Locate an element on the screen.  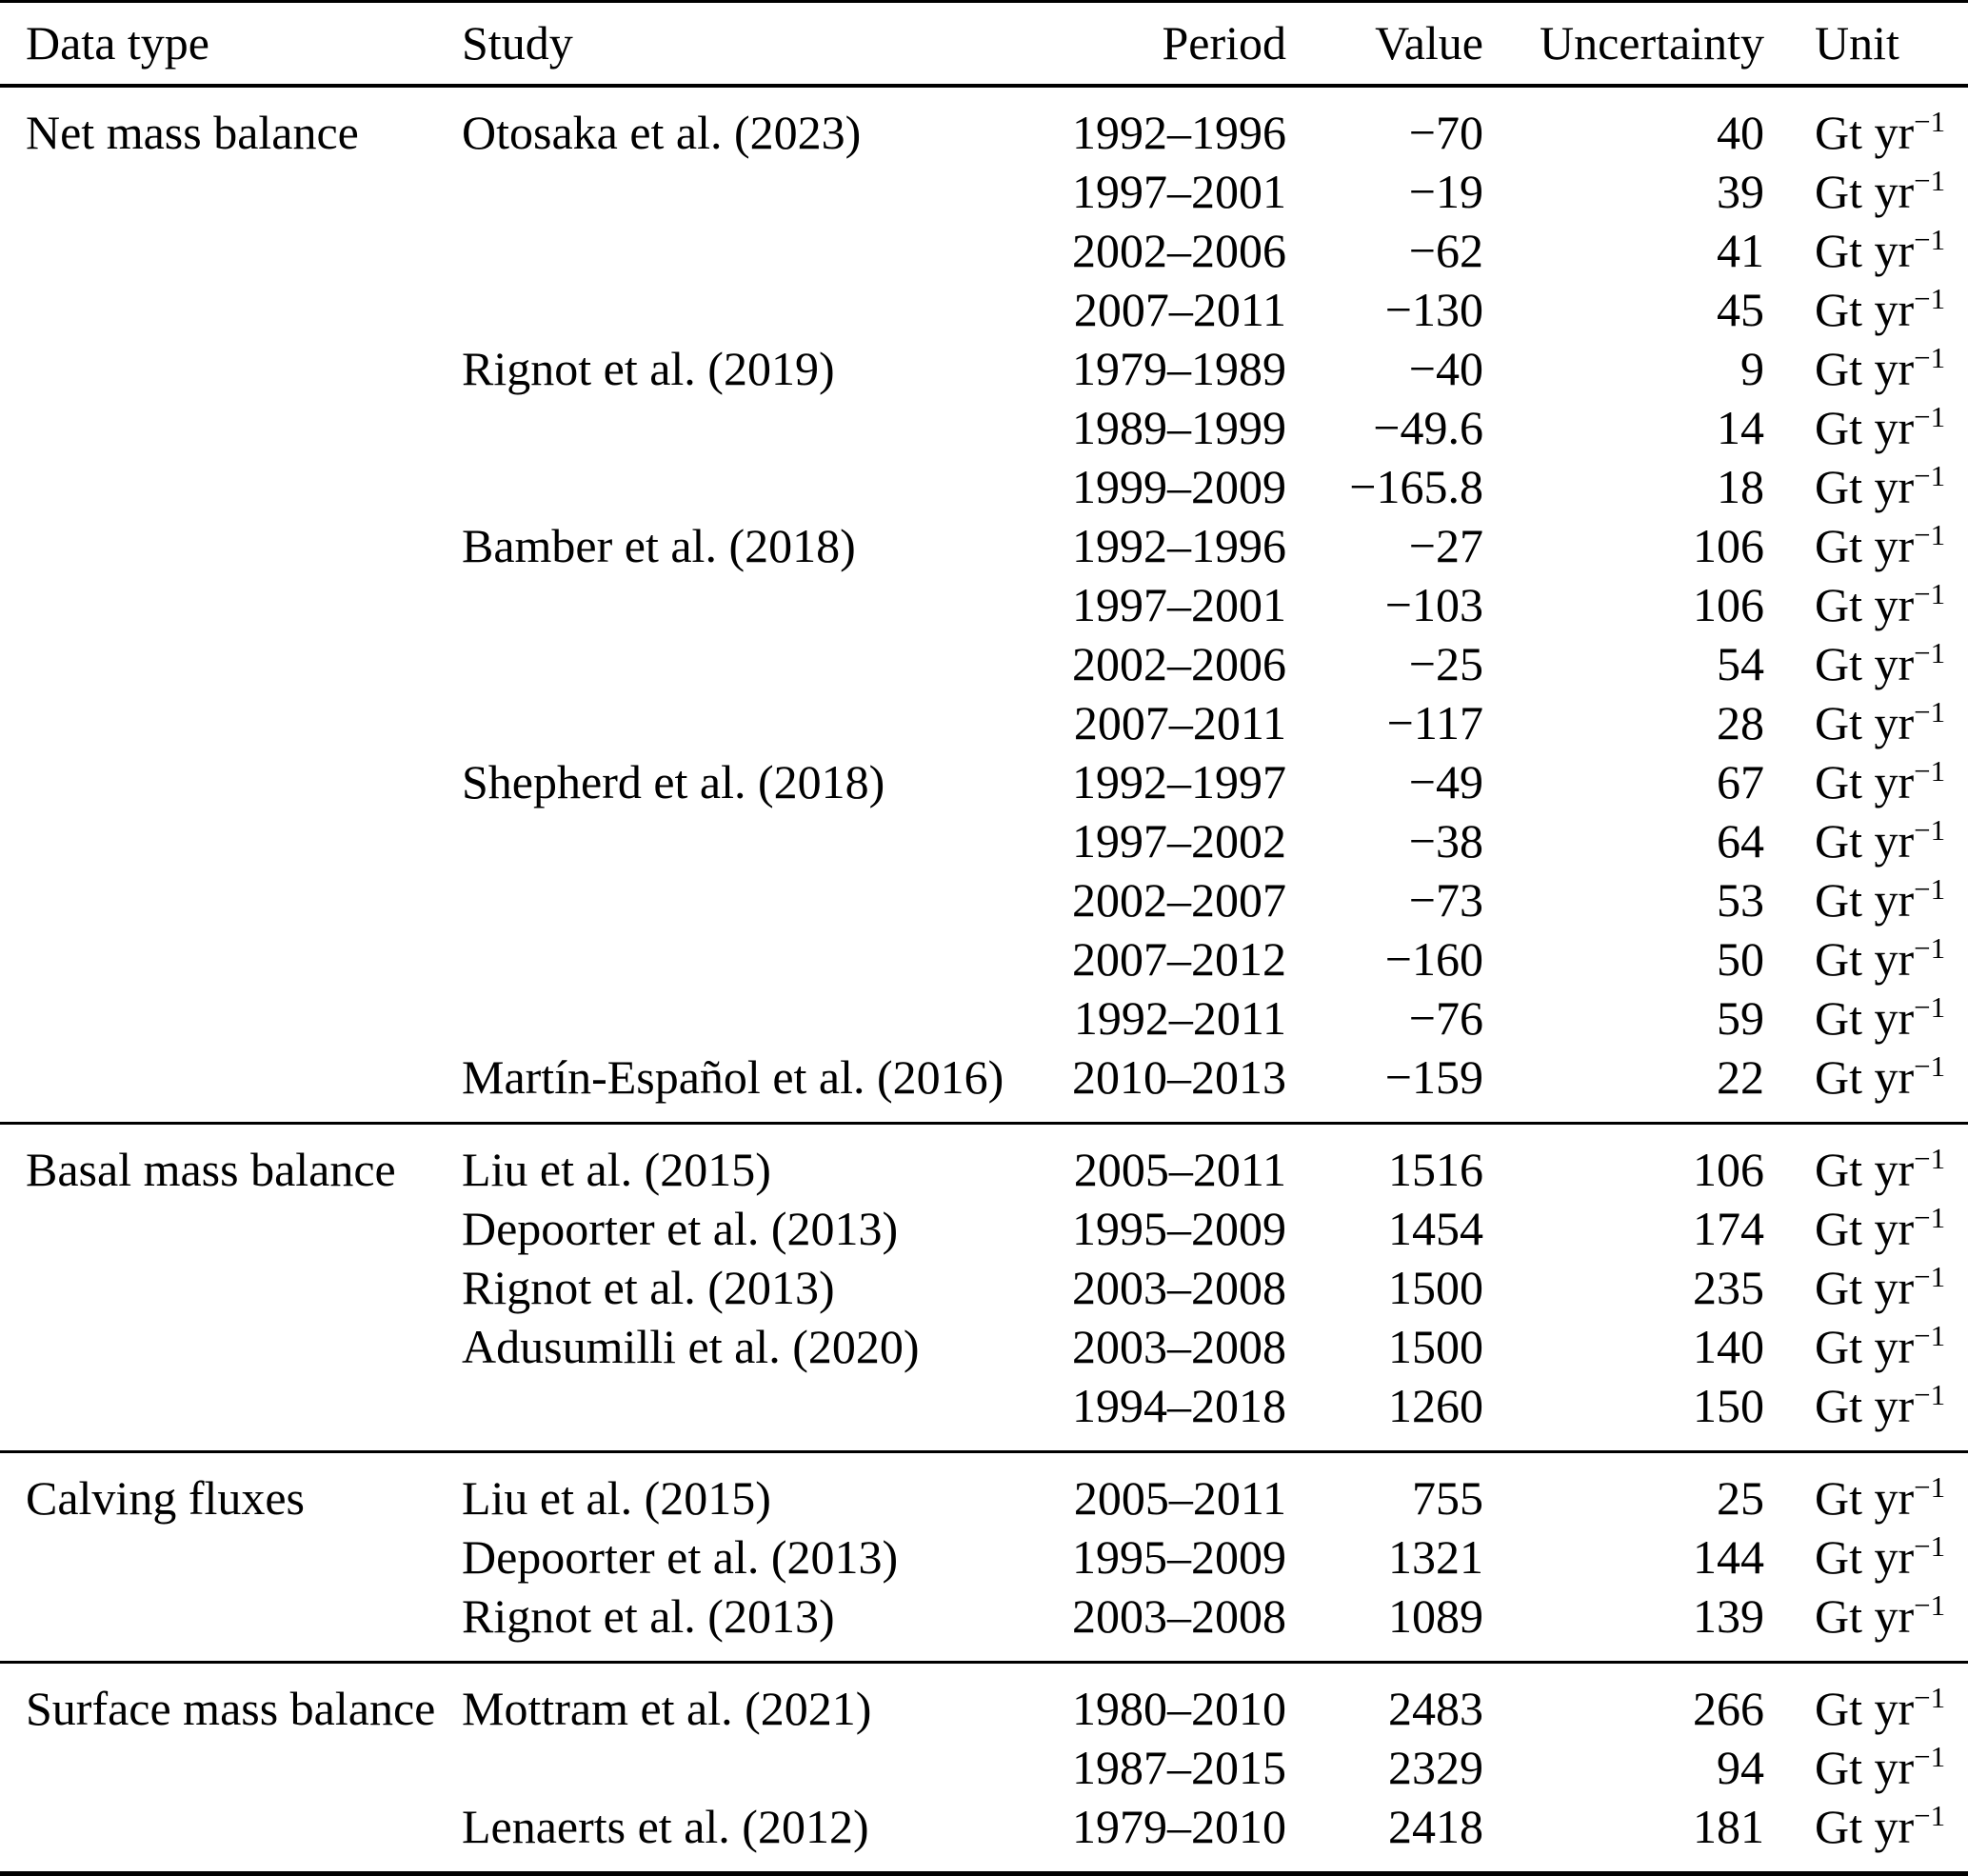
cell-period: 2002–2006 is located at coordinates (1179, 250).